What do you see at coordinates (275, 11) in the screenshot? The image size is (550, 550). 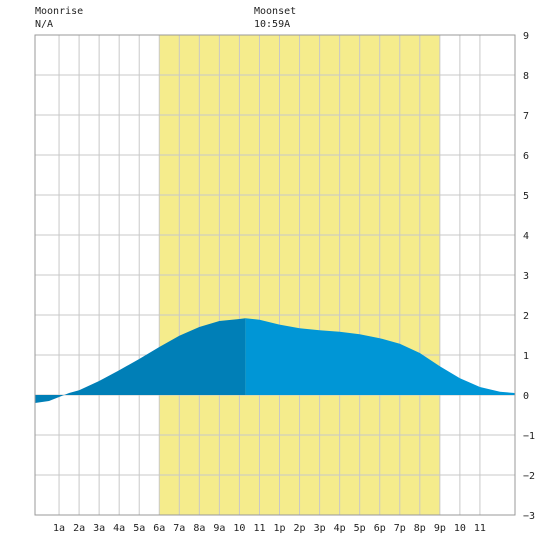 I see `moonset-label: Moonset` at bounding box center [275, 11].